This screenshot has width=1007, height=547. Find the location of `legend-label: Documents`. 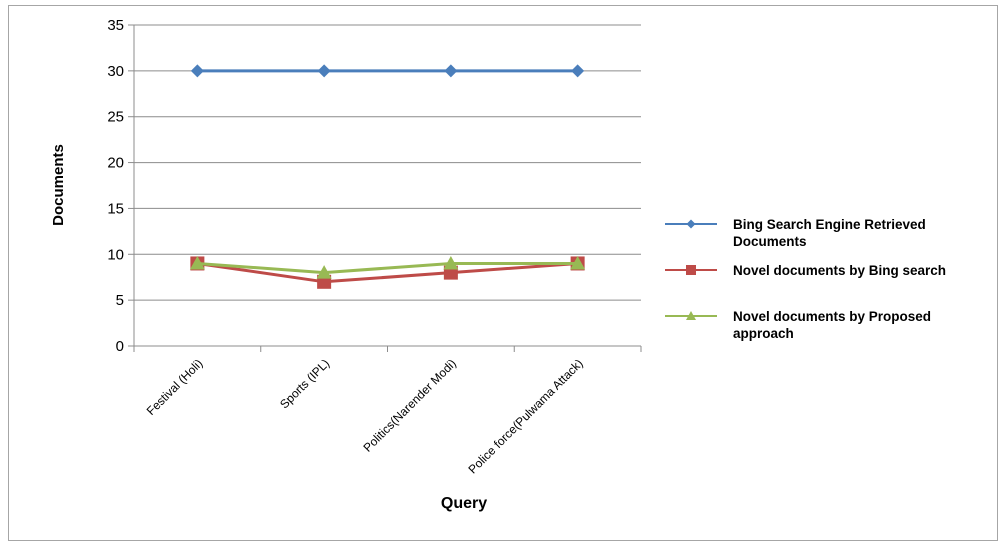

legend-label: Documents is located at coordinates (770, 241).